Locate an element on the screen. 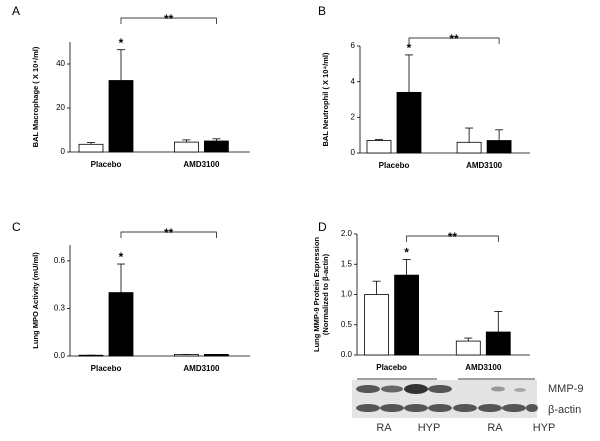 Image resolution: width=600 pixels, height=441 pixels. y-tick-label: 4 is located at coordinates (353, 81).